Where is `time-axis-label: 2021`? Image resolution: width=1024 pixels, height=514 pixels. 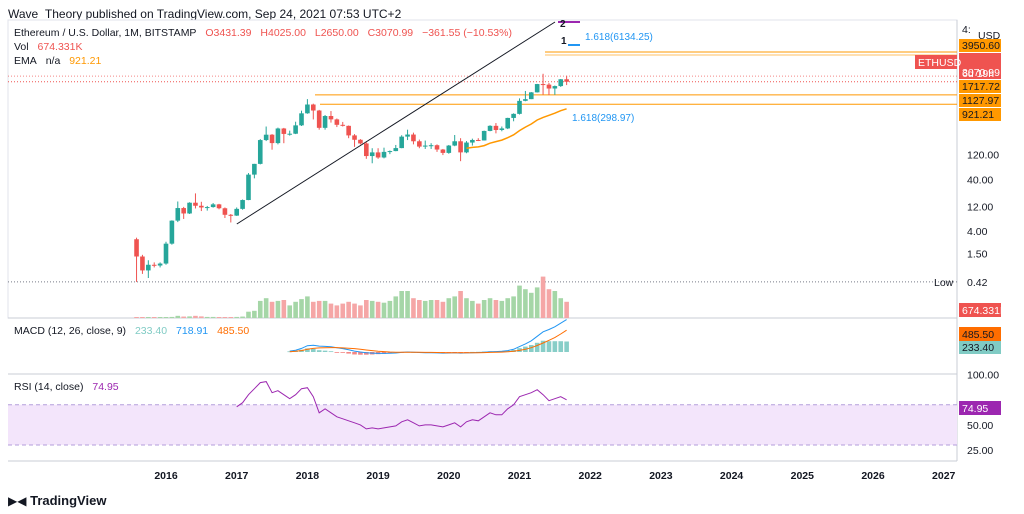
time-axis-label: 2021 is located at coordinates (520, 476).